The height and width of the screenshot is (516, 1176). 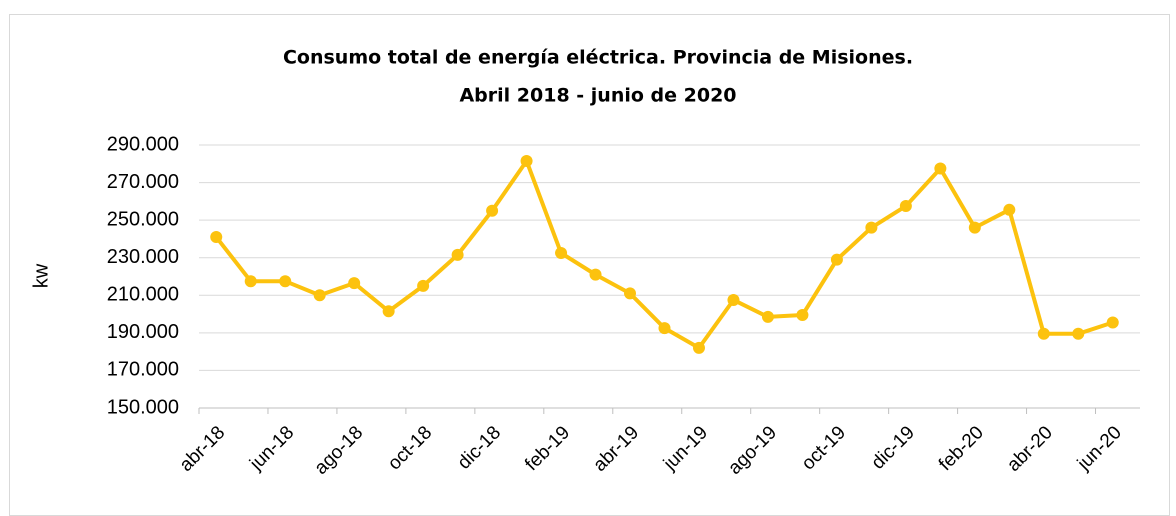 What do you see at coordinates (597, 96) in the screenshot?
I see `chart-subtitle: Abril 2018 - junio de 2020` at bounding box center [597, 96].